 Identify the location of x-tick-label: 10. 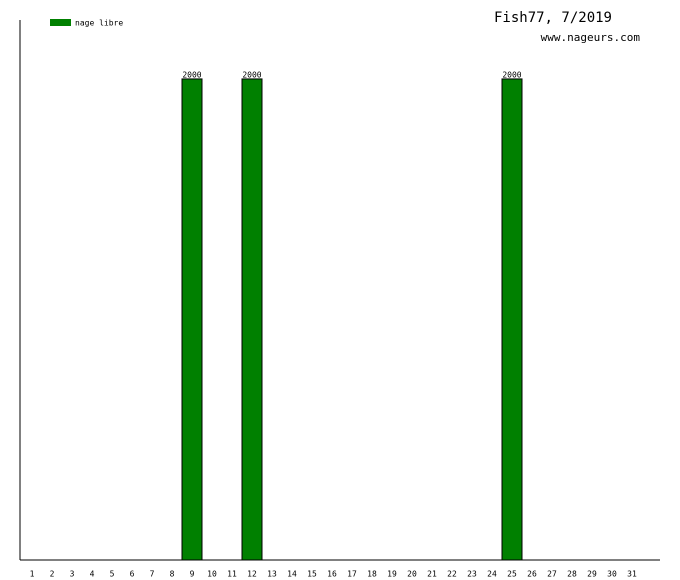
(212, 574).